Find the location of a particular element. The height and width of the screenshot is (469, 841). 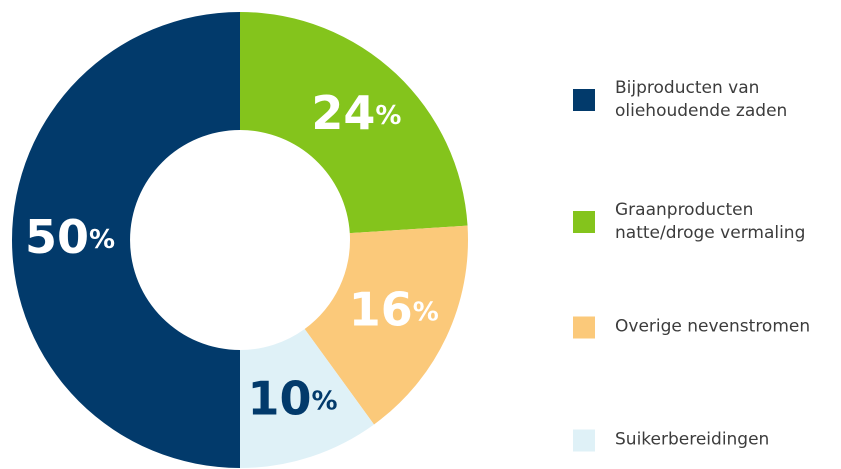

value-label: 16% is located at coordinates (394, 309).